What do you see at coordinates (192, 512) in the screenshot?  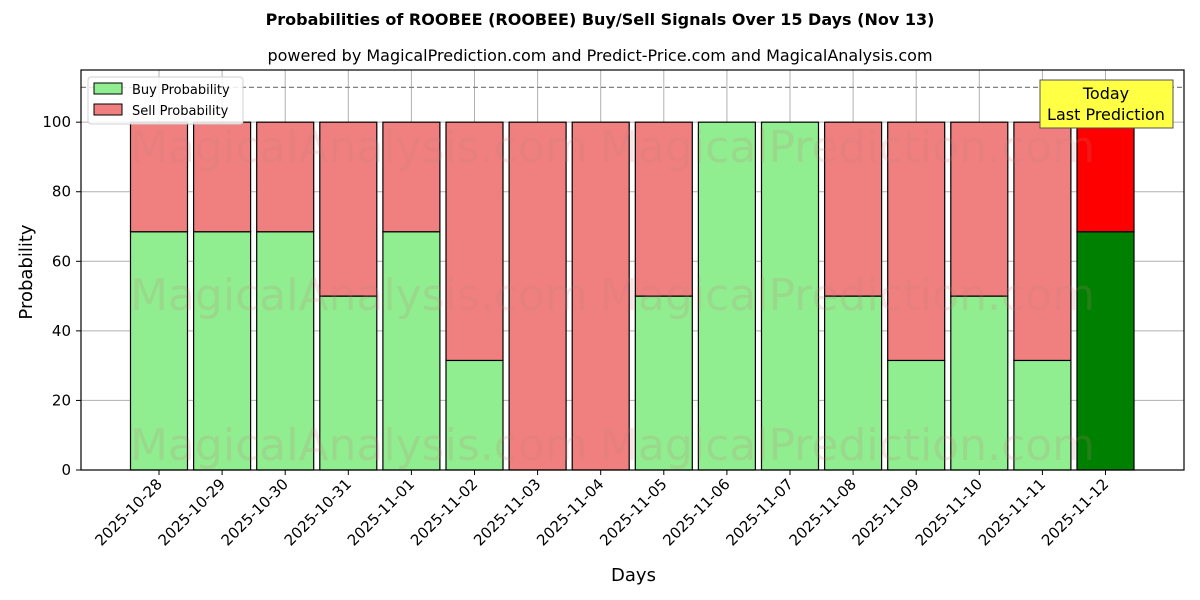 I see `x-tick-label: 2025-10-29` at bounding box center [192, 512].